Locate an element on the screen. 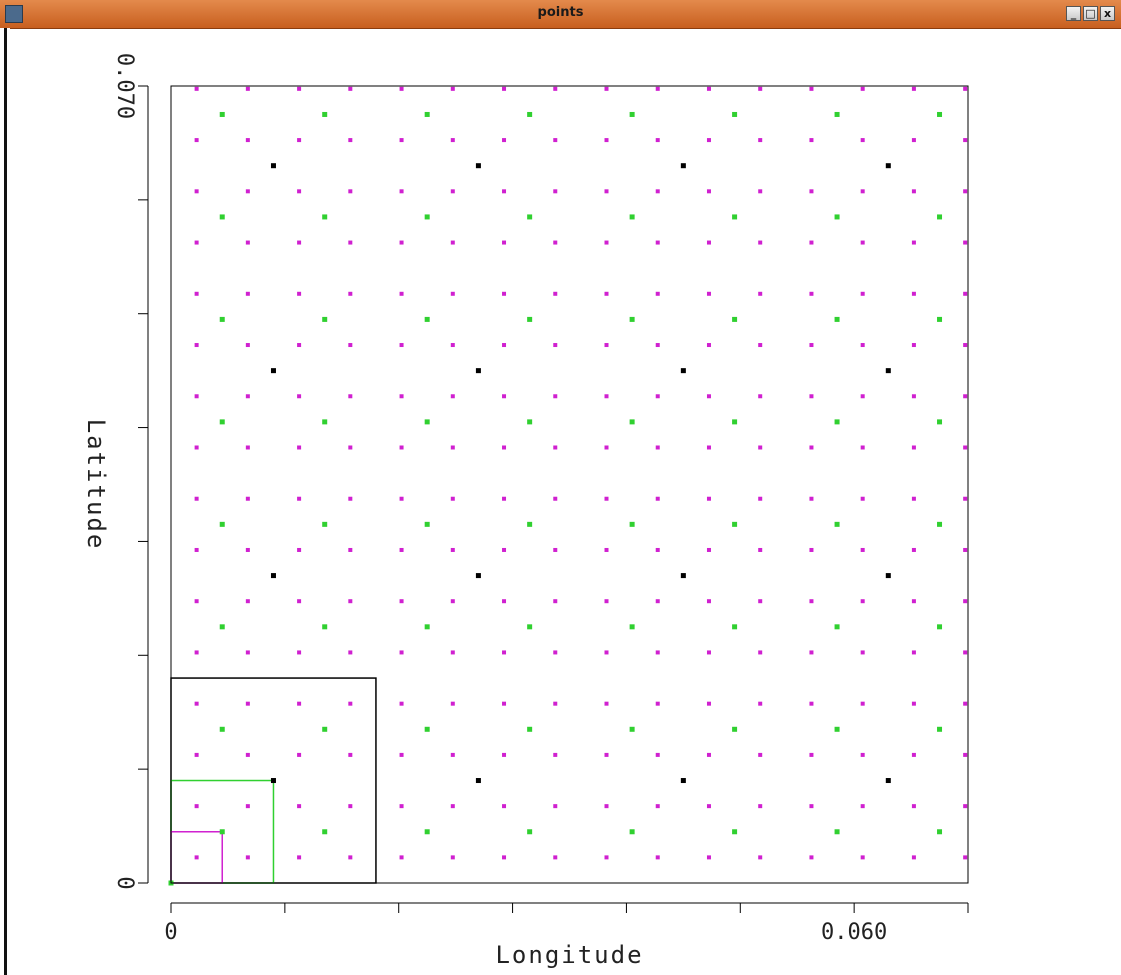 This screenshot has height=975, width=1121. app-icon is located at coordinates (14, 14).